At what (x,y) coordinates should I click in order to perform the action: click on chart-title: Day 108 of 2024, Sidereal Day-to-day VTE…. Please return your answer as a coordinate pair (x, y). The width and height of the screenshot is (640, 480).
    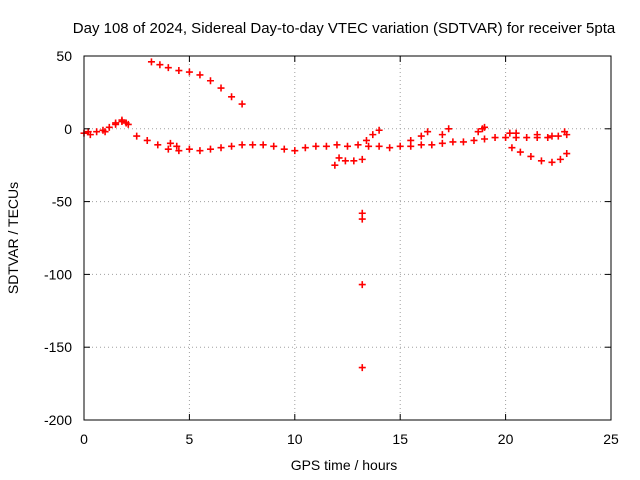
    Looking at the image, I should click on (344, 28).